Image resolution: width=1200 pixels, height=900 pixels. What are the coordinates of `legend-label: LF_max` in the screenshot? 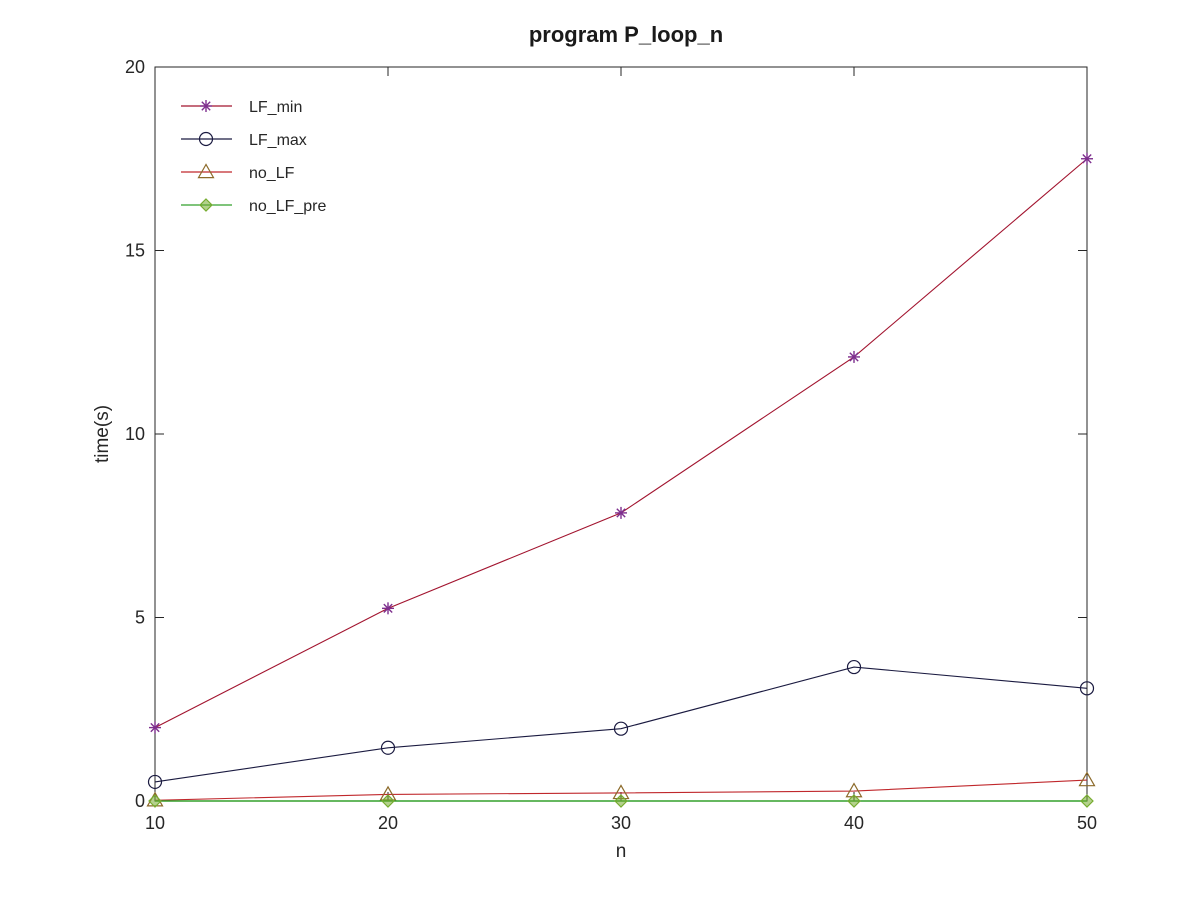 It's located at (278, 140).